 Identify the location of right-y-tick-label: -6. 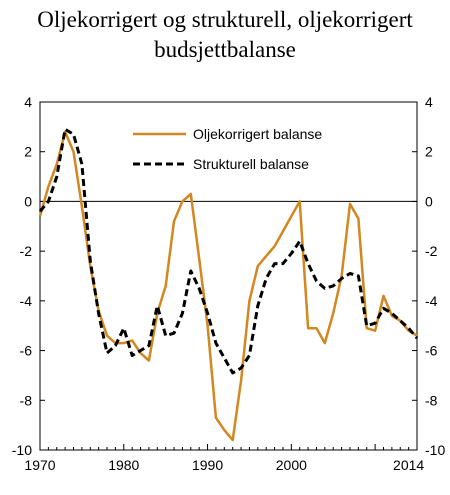
(431, 351).